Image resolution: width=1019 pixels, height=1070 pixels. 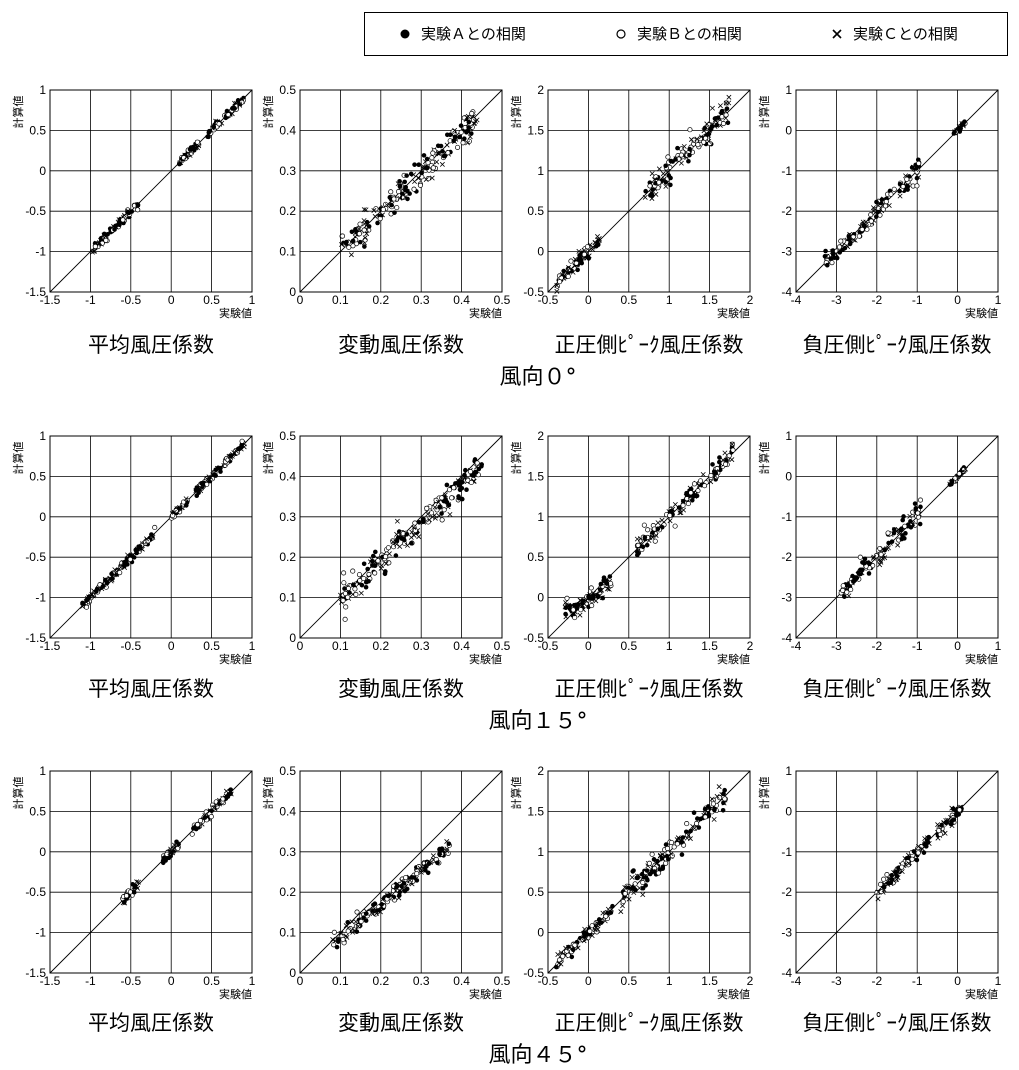 I want to click on x-tick-label: -1.5, so click(x=50, y=646).